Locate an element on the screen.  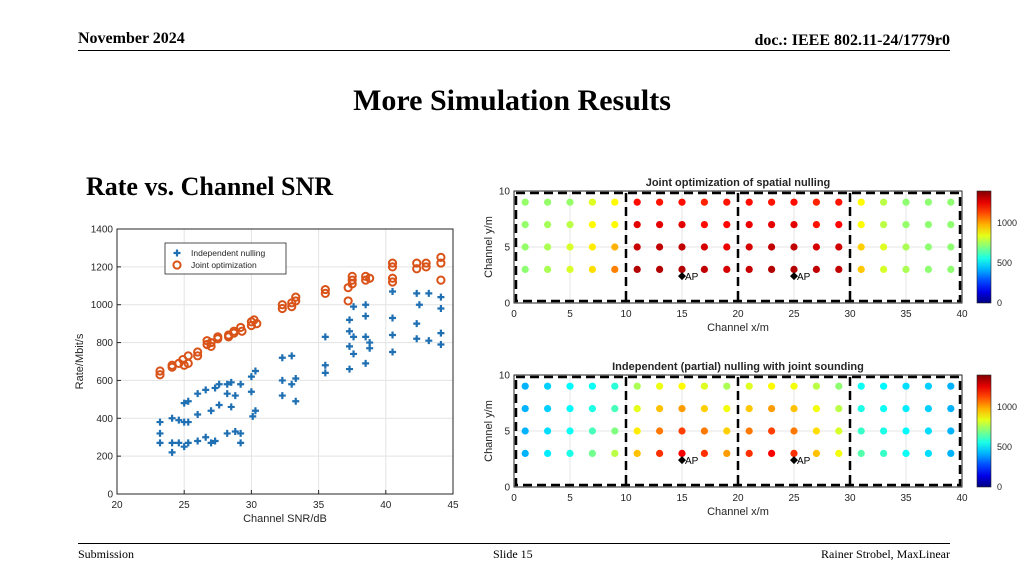
colorbar is located at coordinates (984, 431).